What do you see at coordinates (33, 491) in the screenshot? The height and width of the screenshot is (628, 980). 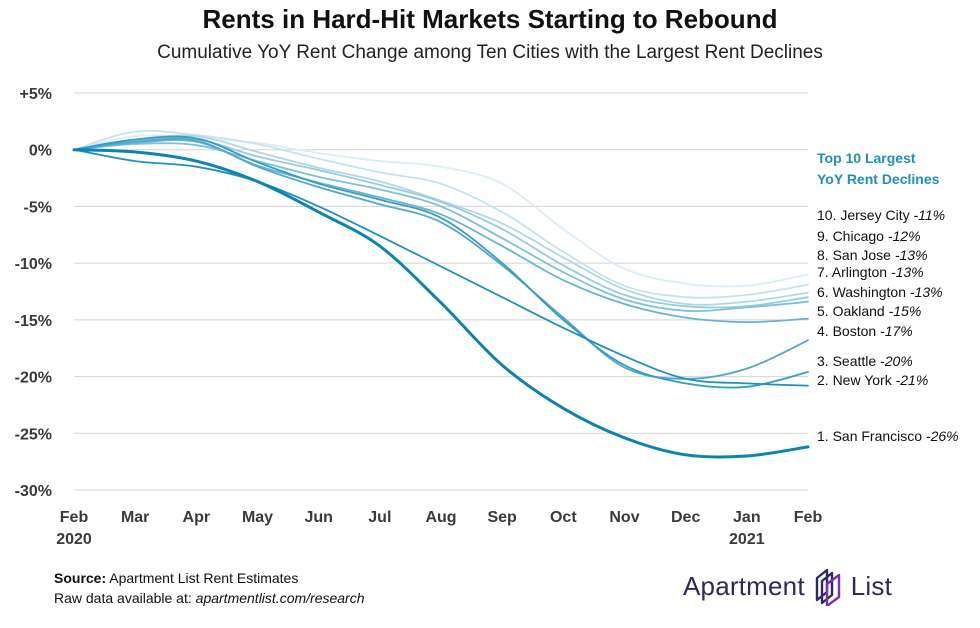 I see `y-tick-label: -30%` at bounding box center [33, 491].